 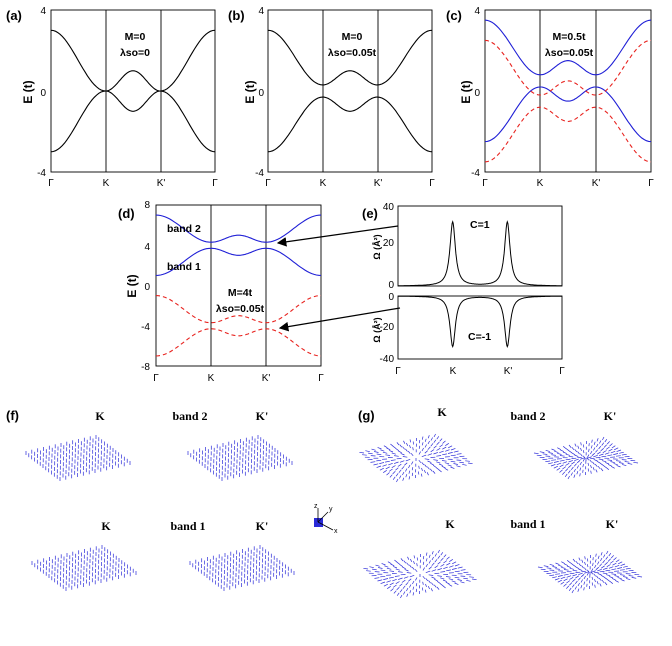 I want to click on vector-field-g-band2-k, so click(x=416, y=458).